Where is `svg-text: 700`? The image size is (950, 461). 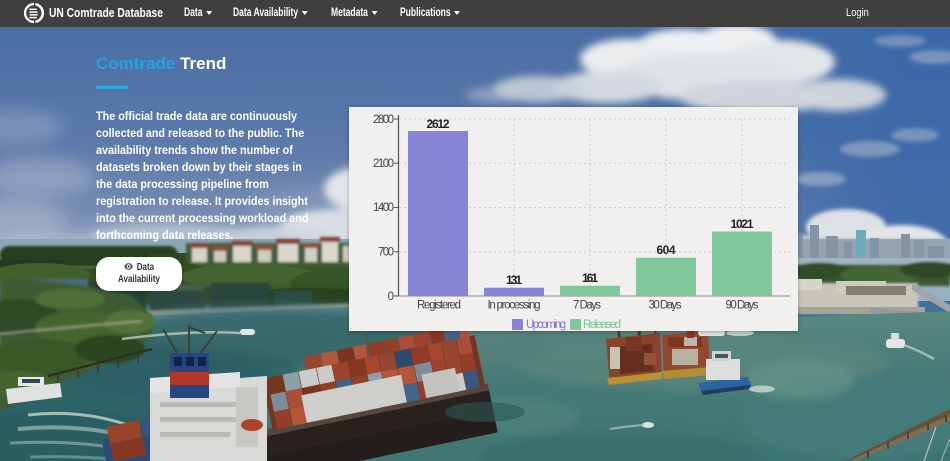 svg-text: 700 is located at coordinates (386, 253).